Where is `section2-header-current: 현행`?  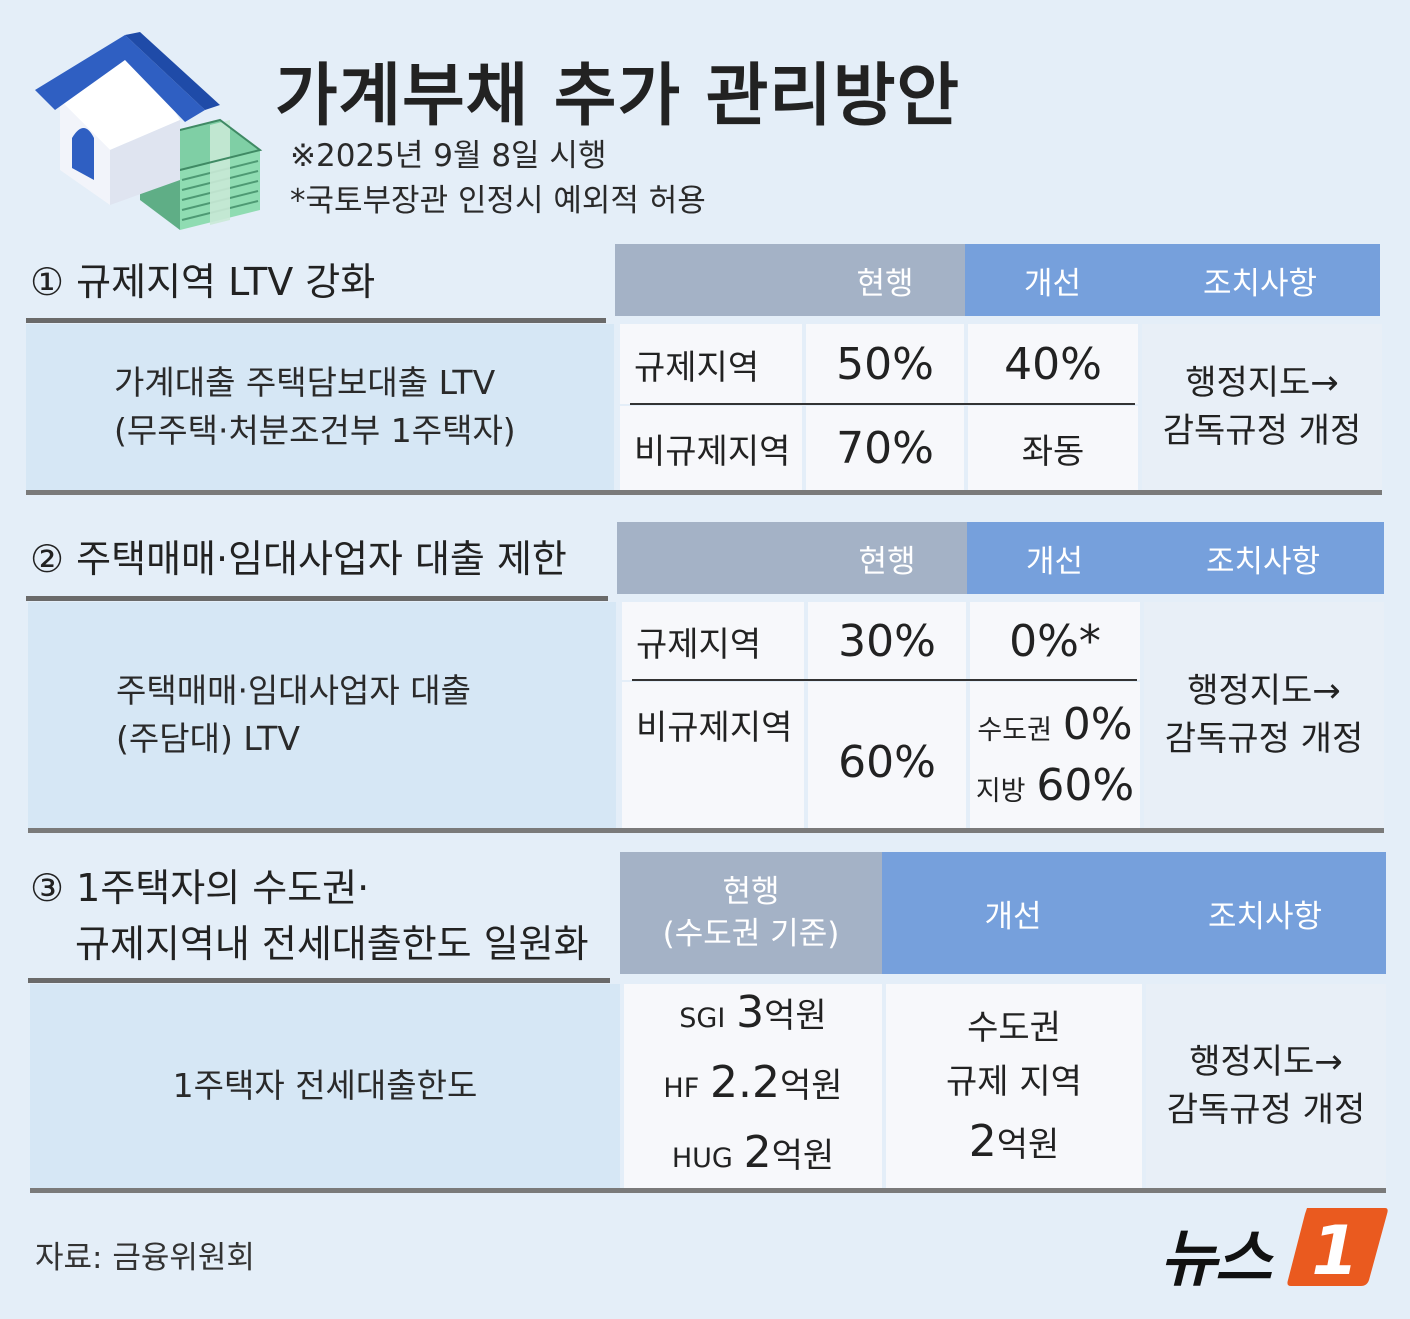
section2-header-current: 현행 is located at coordinates (792, 558).